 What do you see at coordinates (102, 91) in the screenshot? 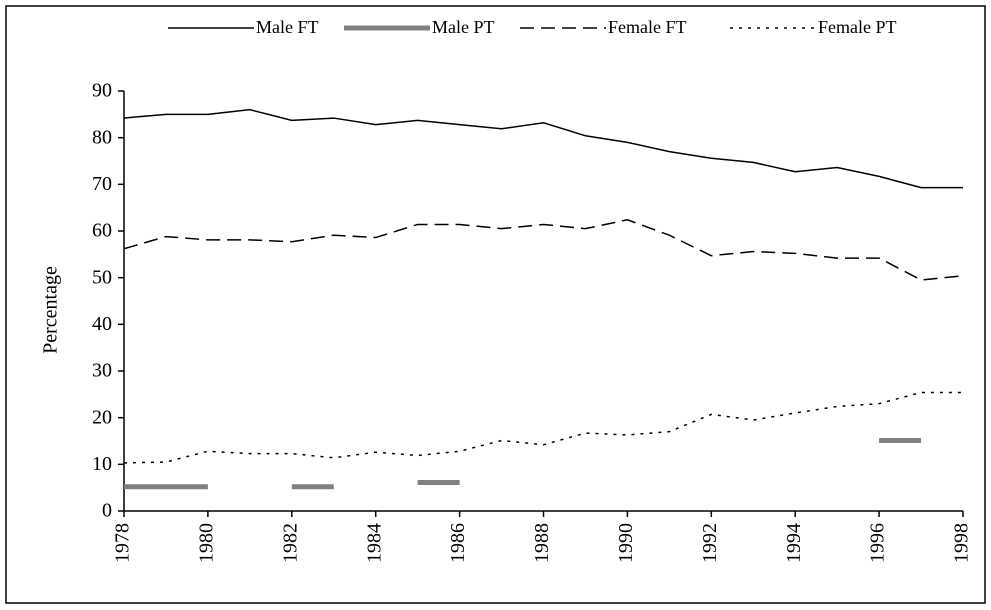
I see `y-tick-label: 90` at bounding box center [102, 91].